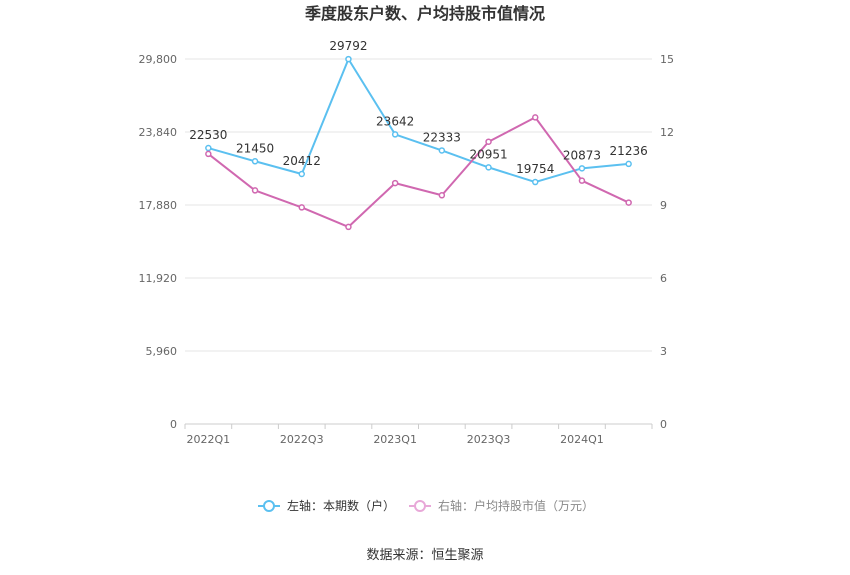 This screenshot has width=850, height=575. What do you see at coordinates (442, 137) in the screenshot?
I see `data-label: 22333` at bounding box center [442, 137].